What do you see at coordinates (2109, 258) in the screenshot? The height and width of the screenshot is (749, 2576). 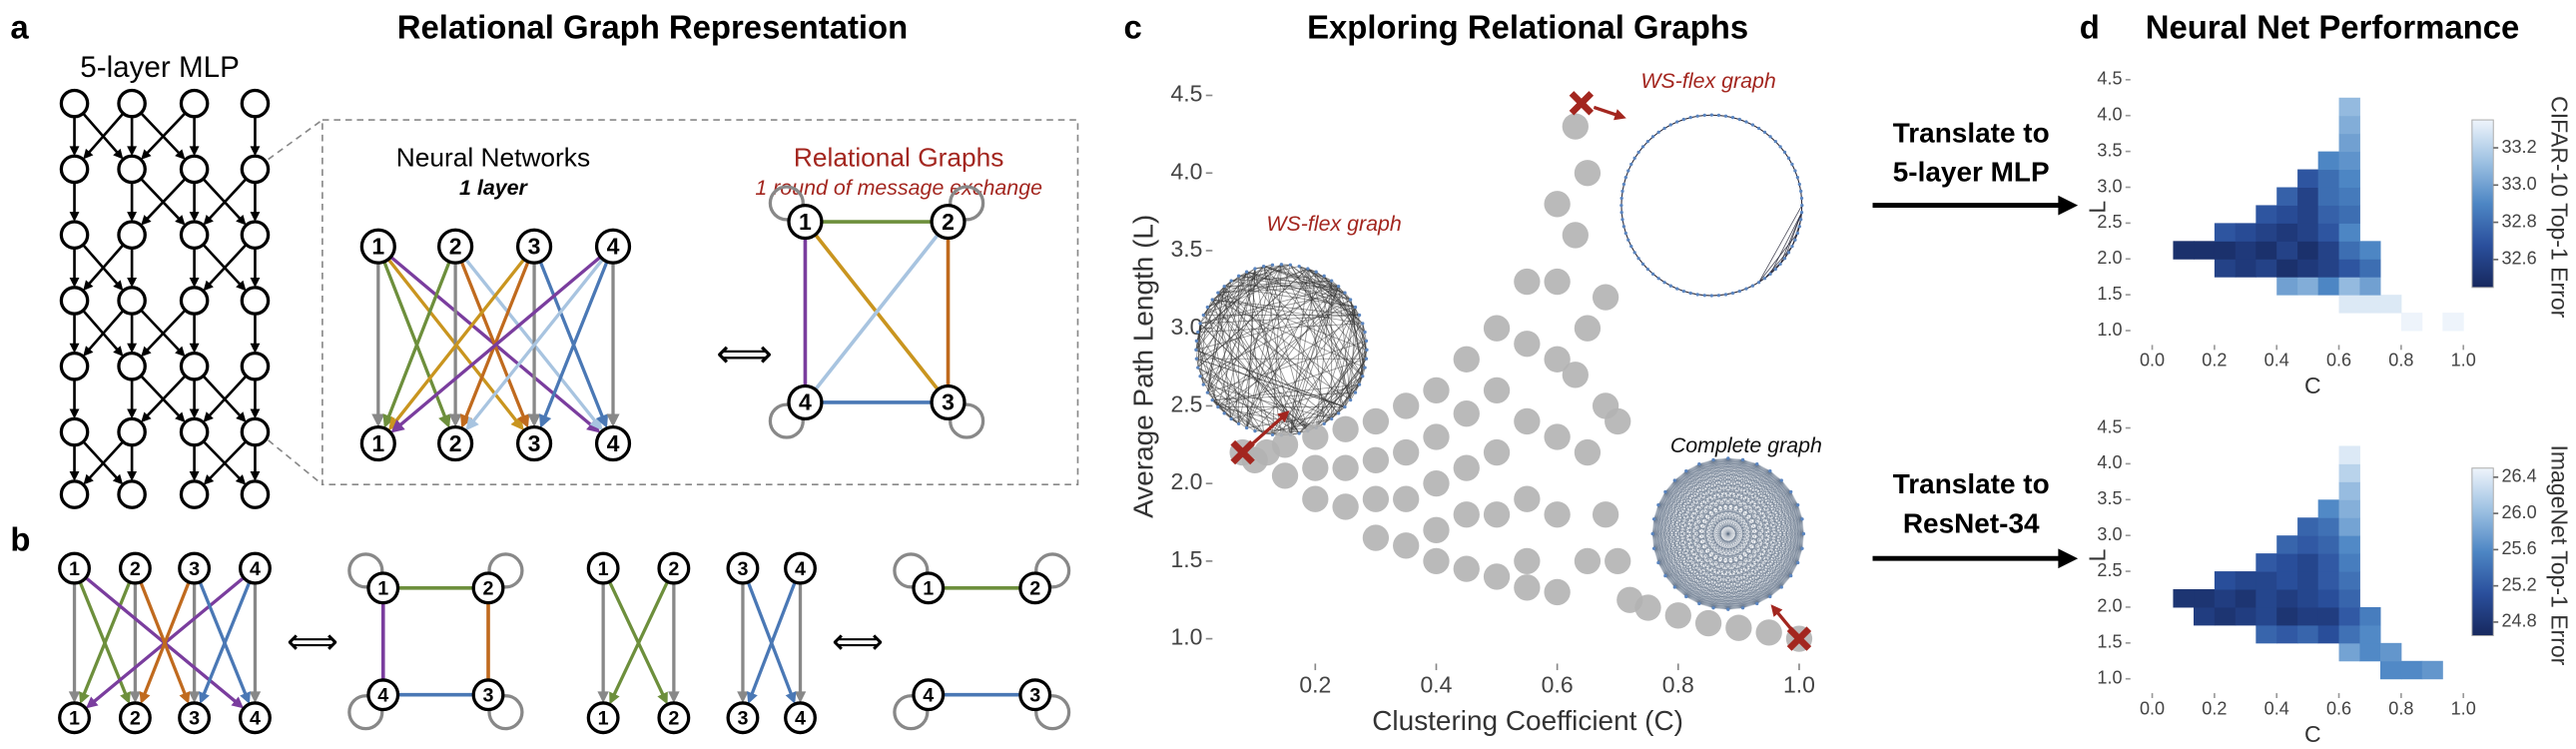 I see `y-tick-label: 2.0` at bounding box center [2109, 258].